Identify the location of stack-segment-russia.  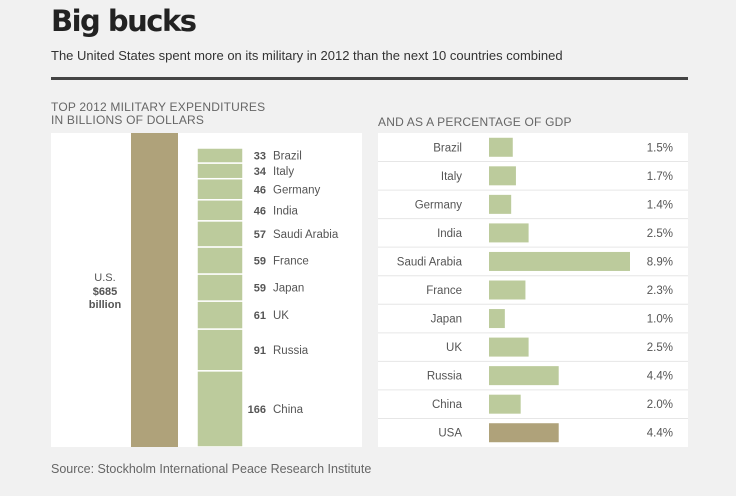
(220, 350).